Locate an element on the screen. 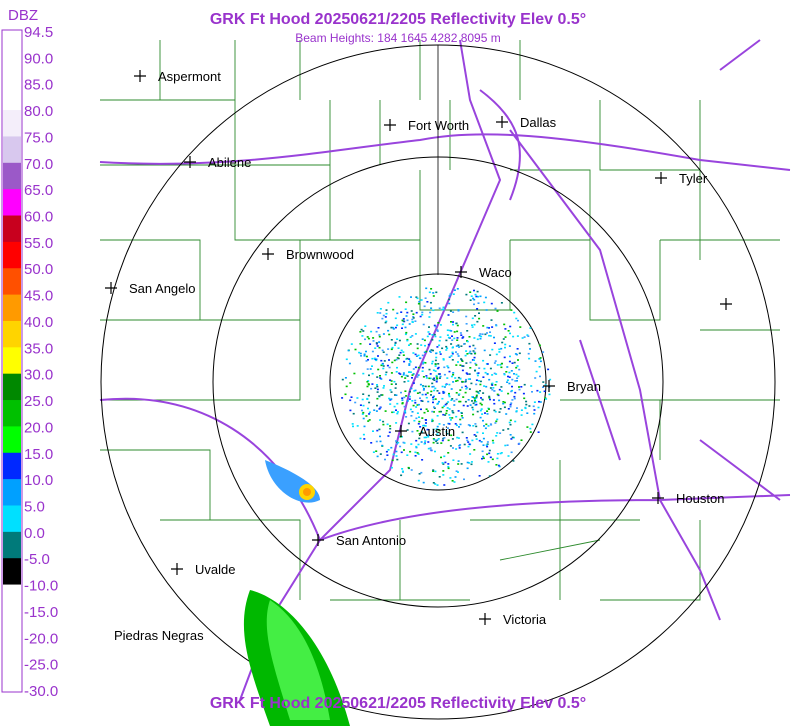  city-label: Piedras Negras is located at coordinates (159, 635).